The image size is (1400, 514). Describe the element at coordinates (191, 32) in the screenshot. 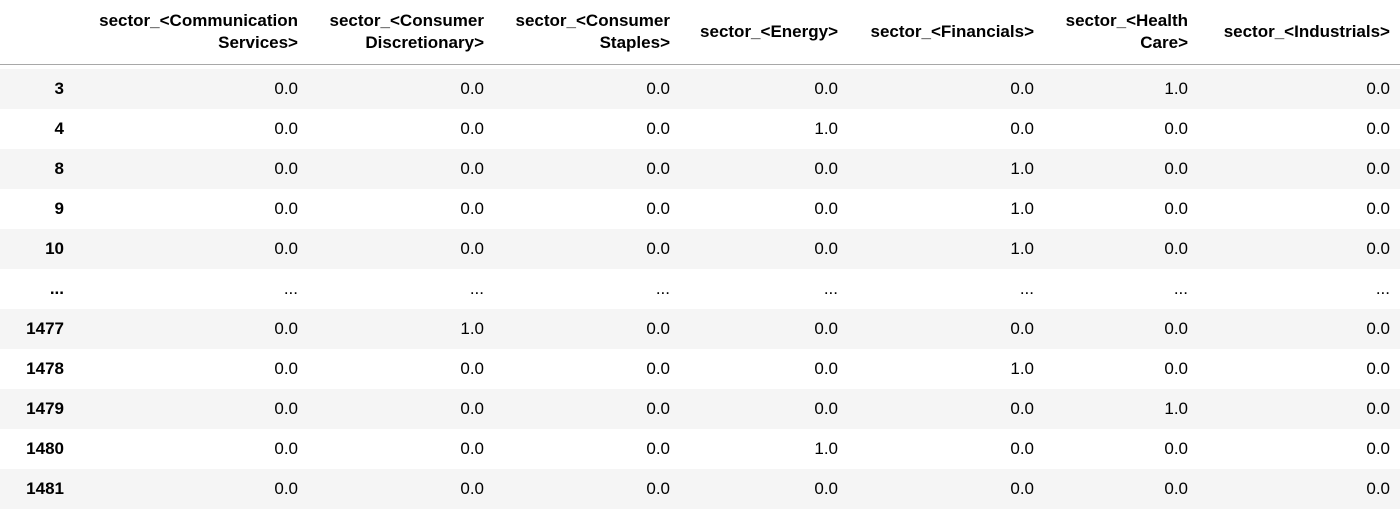

I see `column-header: sector_<Communication Services>` at that location.